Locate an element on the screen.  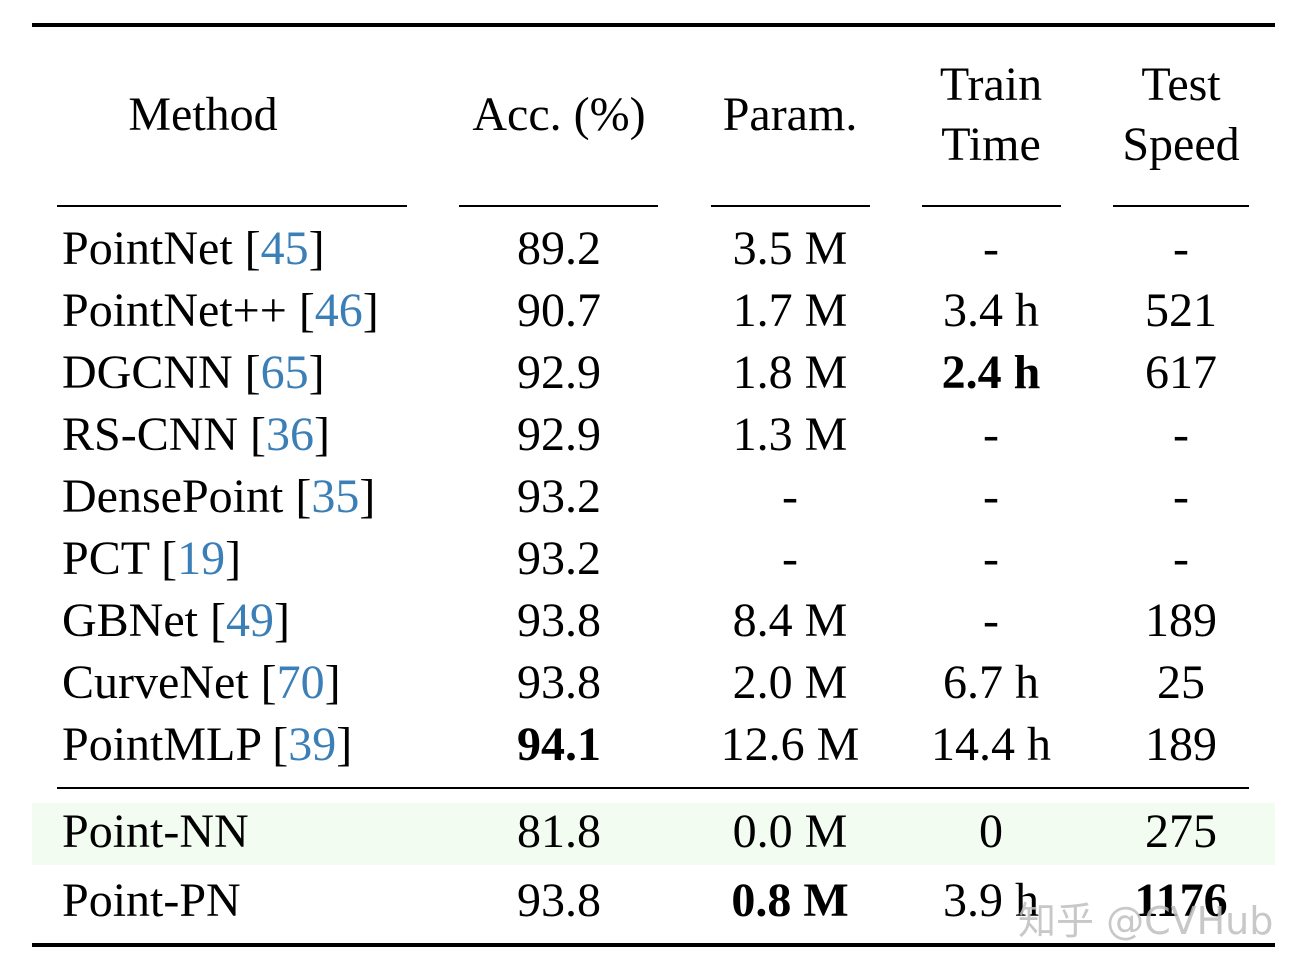
header-underline-method is located at coordinates (232, 206).